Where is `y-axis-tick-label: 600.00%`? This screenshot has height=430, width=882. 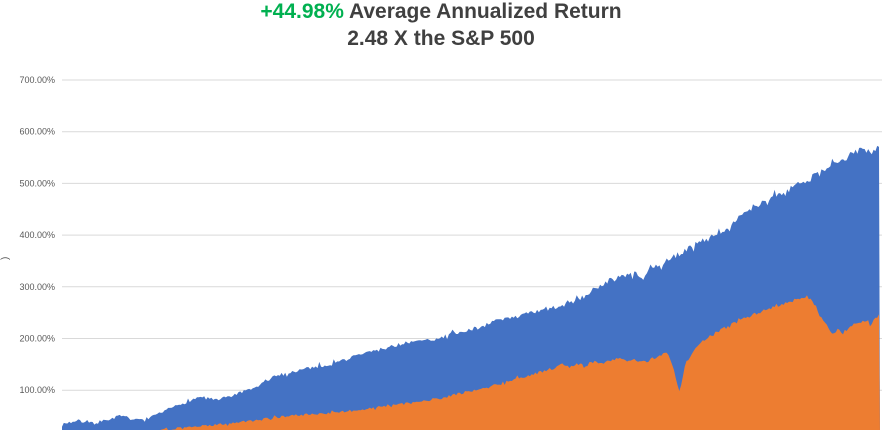 y-axis-tick-label: 600.00% is located at coordinates (37, 132).